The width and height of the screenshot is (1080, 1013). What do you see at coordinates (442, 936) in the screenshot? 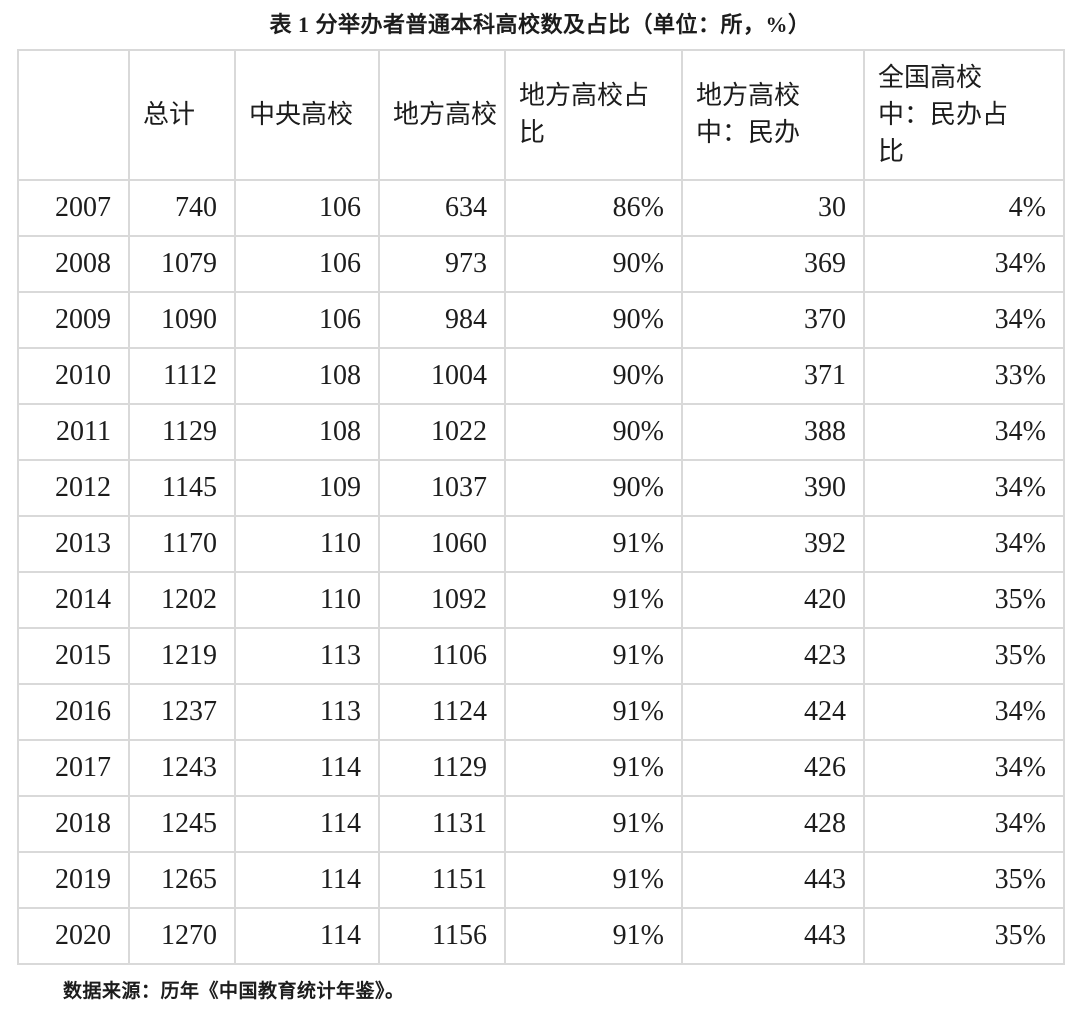
I see `value-cell: 1156` at bounding box center [442, 936].